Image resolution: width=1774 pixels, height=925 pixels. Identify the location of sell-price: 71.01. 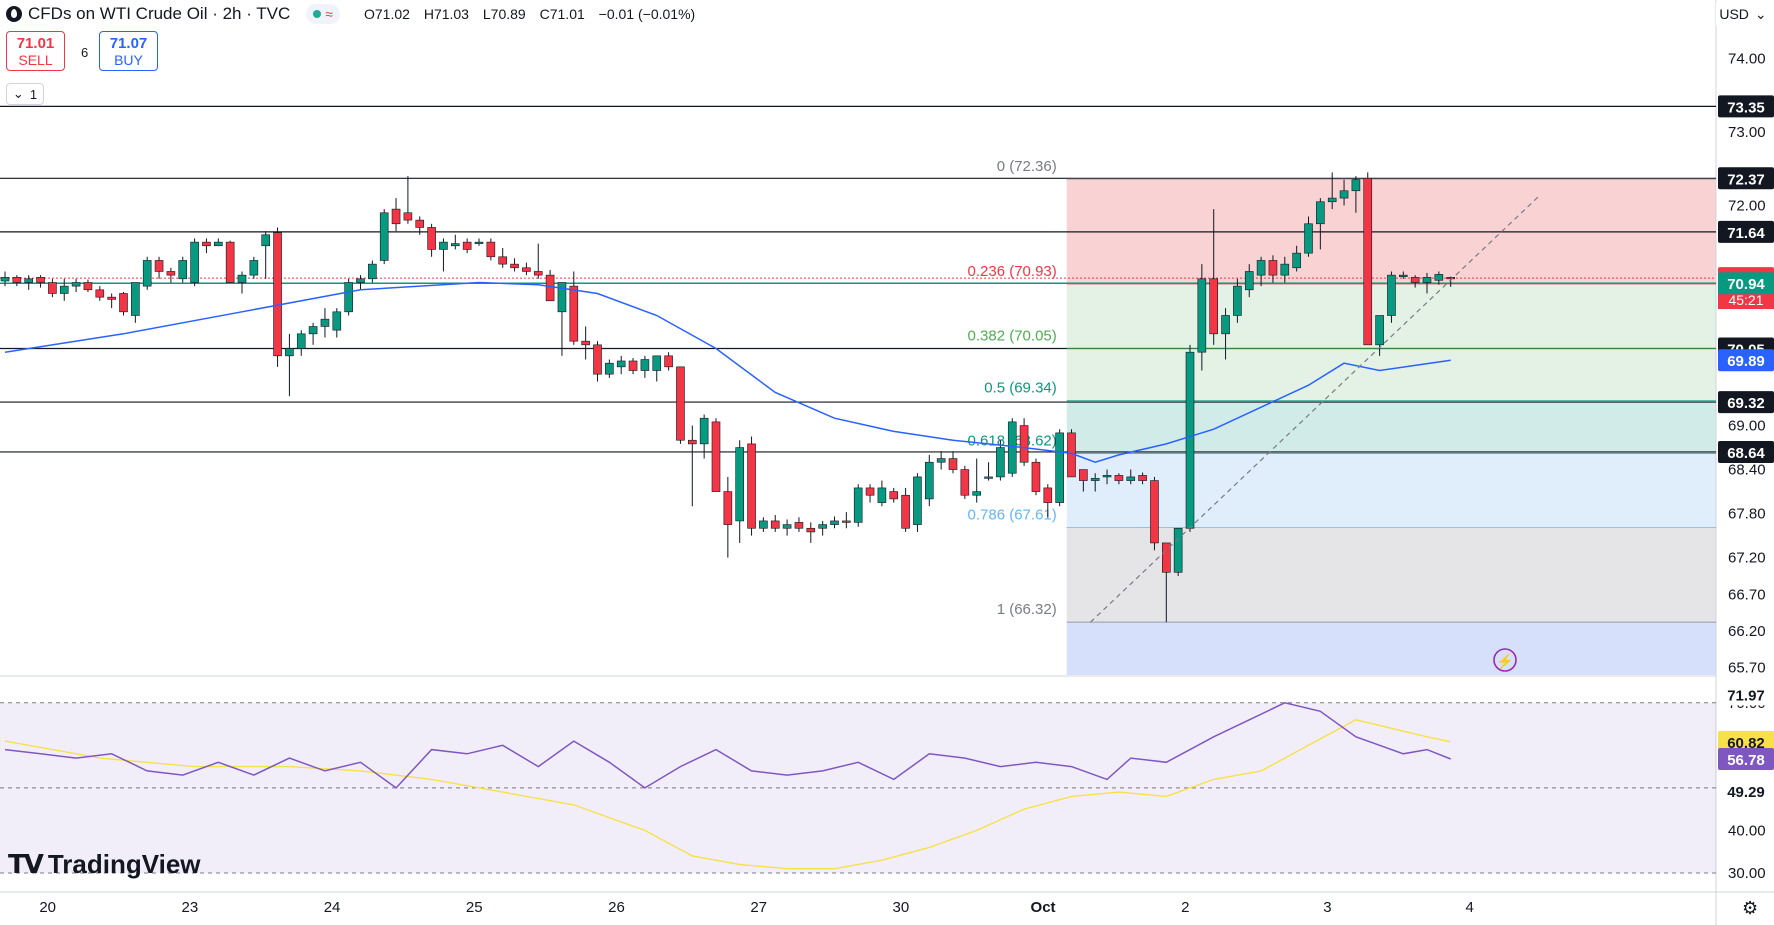
(35, 43).